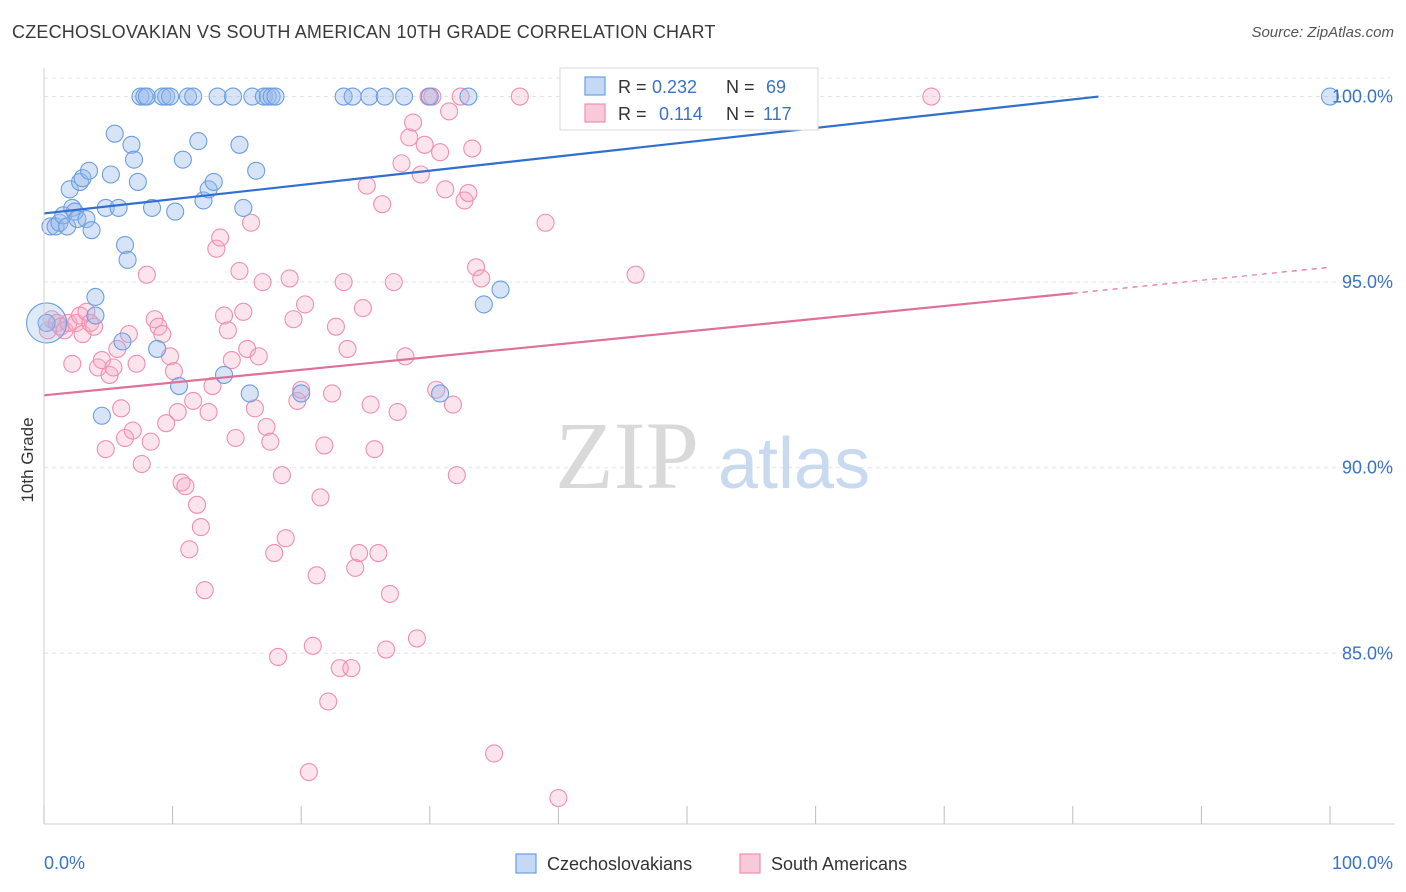 Image resolution: width=1406 pixels, height=892 pixels. Describe the element at coordinates (1367, 653) in the screenshot. I see `y-tick-label: 85.0%` at that location.